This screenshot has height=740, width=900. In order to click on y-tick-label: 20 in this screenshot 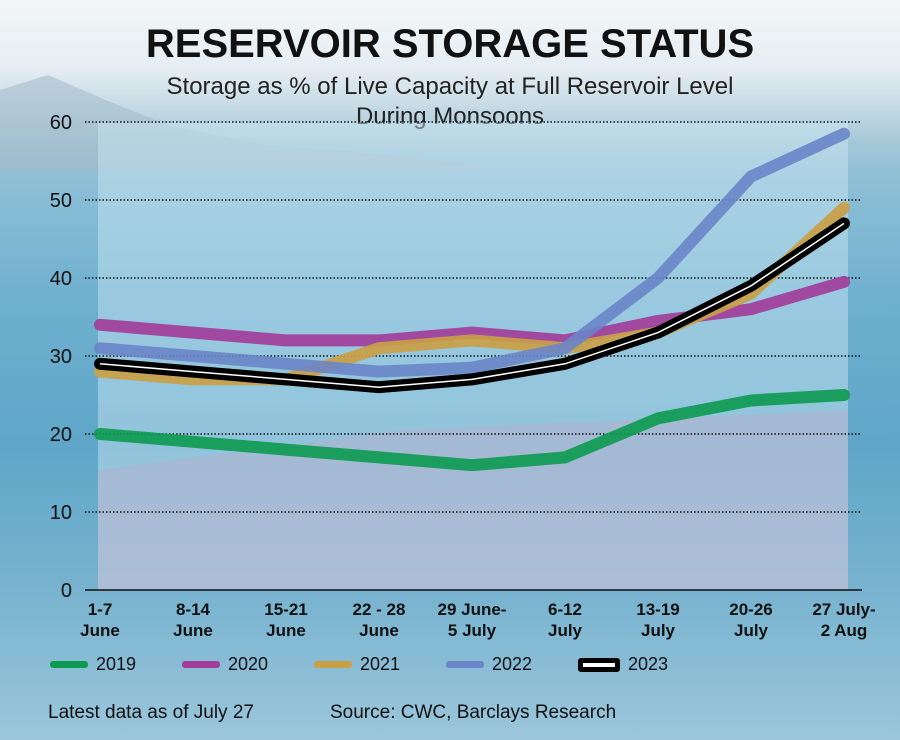, I will do `click(61, 435)`.